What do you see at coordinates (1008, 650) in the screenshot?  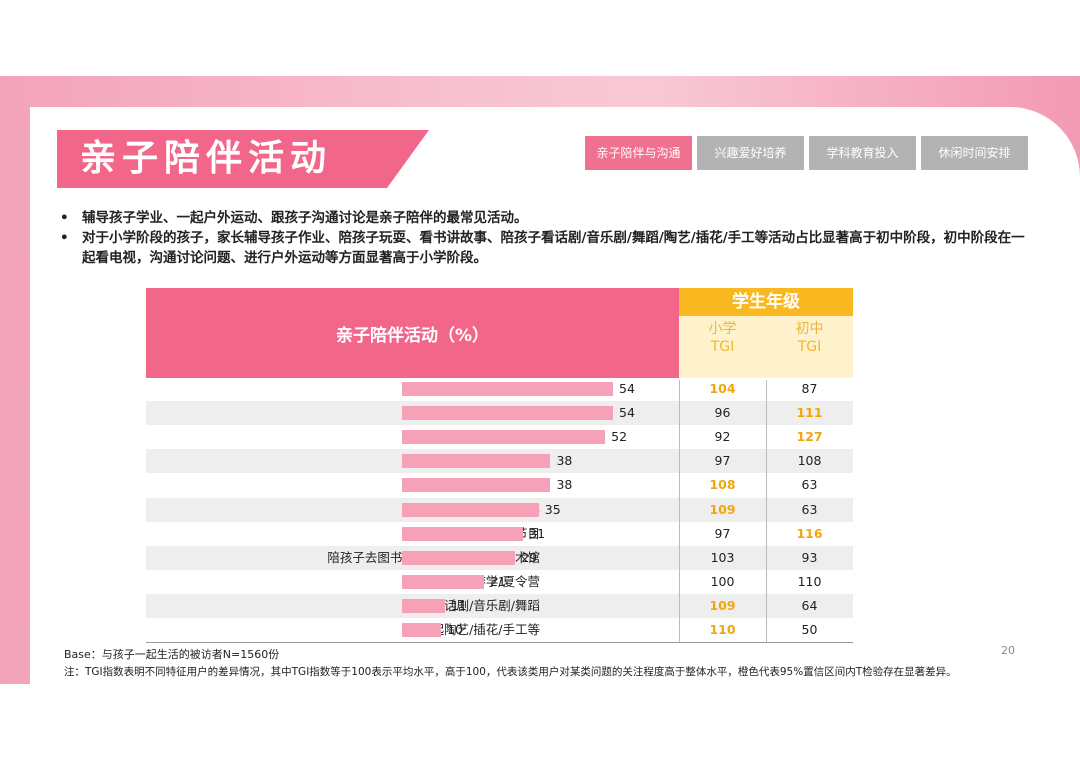 I see `page-number: 20` at bounding box center [1008, 650].